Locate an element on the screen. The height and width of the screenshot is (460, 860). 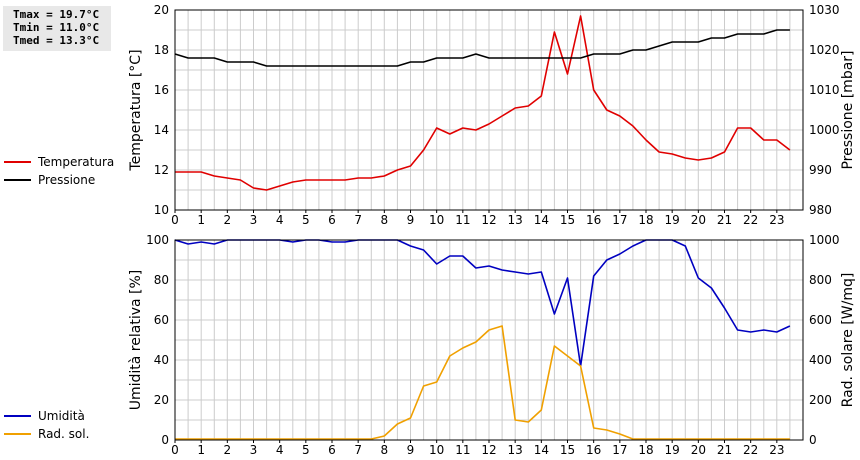
y-tick-label-right: 980 is located at coordinates (820, 210).